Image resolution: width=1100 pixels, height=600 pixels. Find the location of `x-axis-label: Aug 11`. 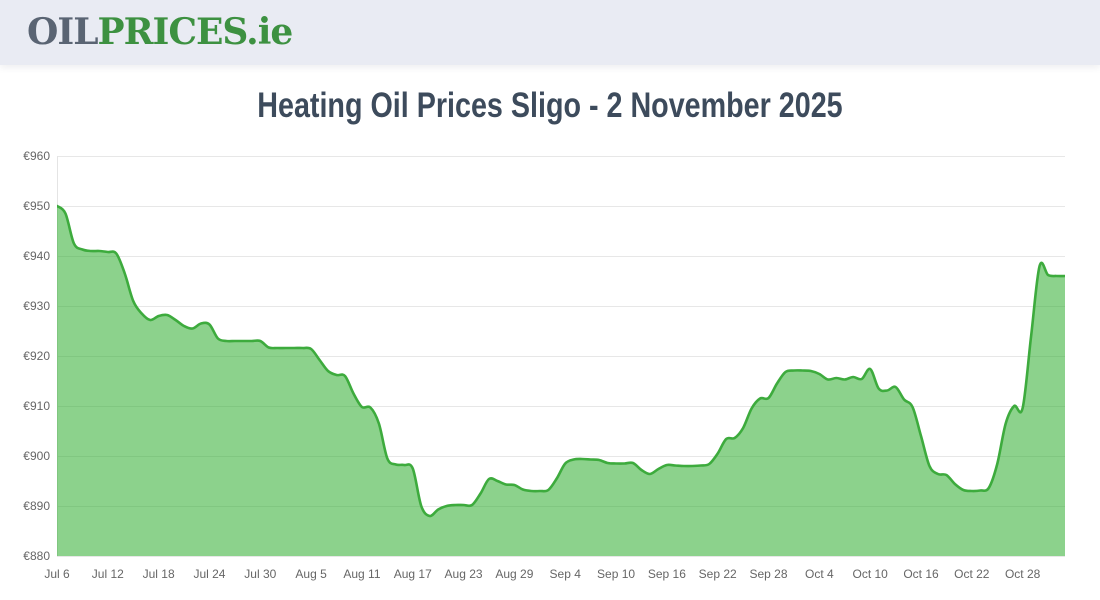

x-axis-label: Aug 11 is located at coordinates (362, 574).